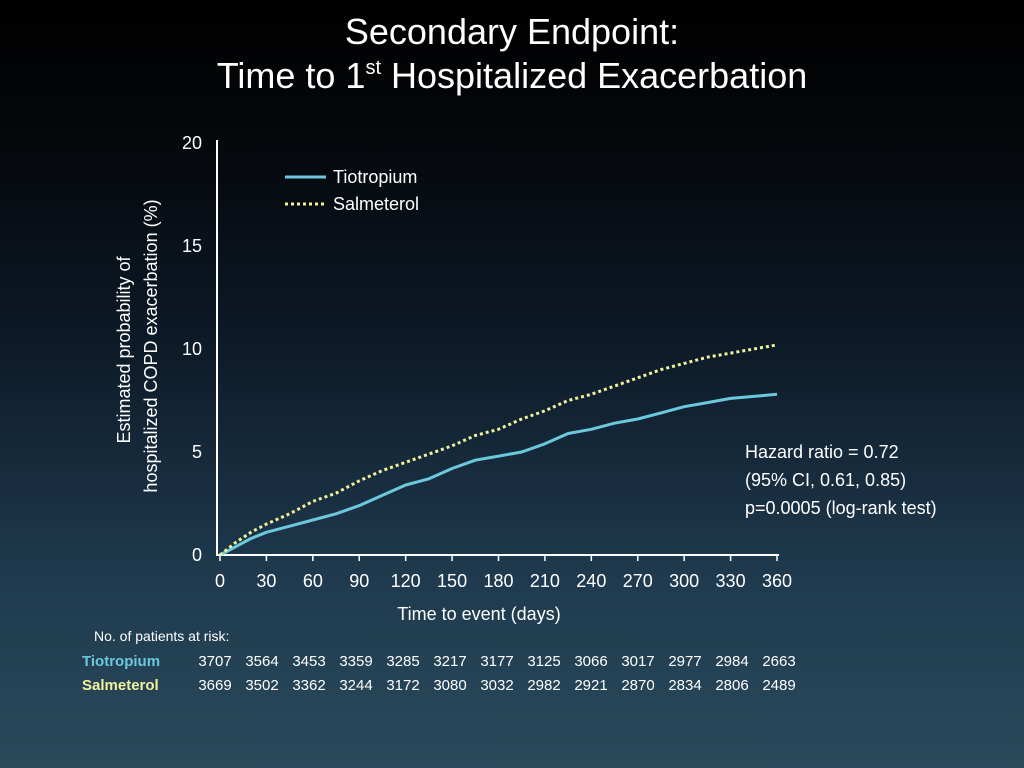  What do you see at coordinates (544, 661) in the screenshot?
I see `risk-cell: 3125` at bounding box center [544, 661].